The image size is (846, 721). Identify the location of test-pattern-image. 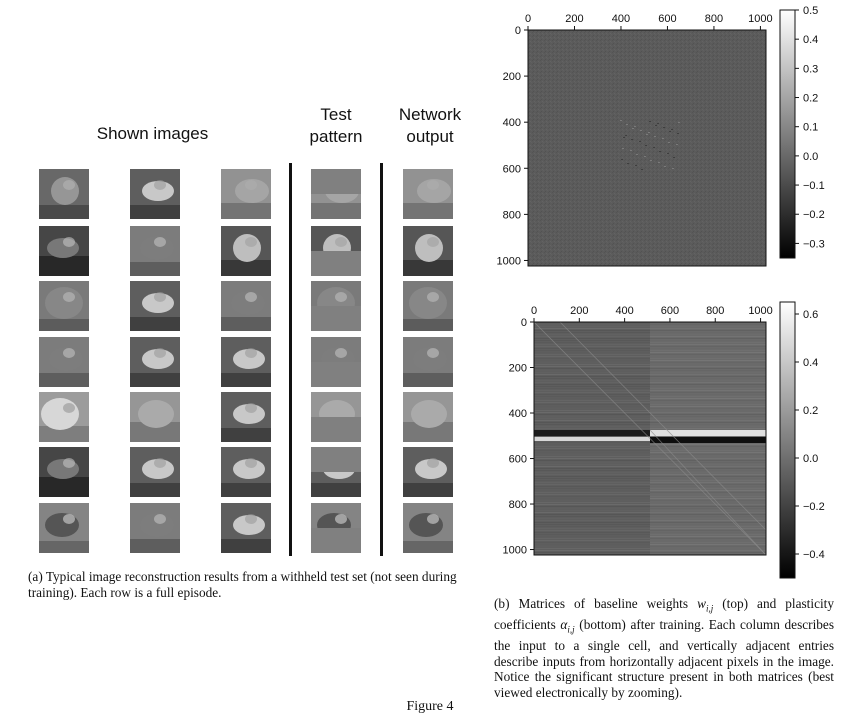
(336, 417).